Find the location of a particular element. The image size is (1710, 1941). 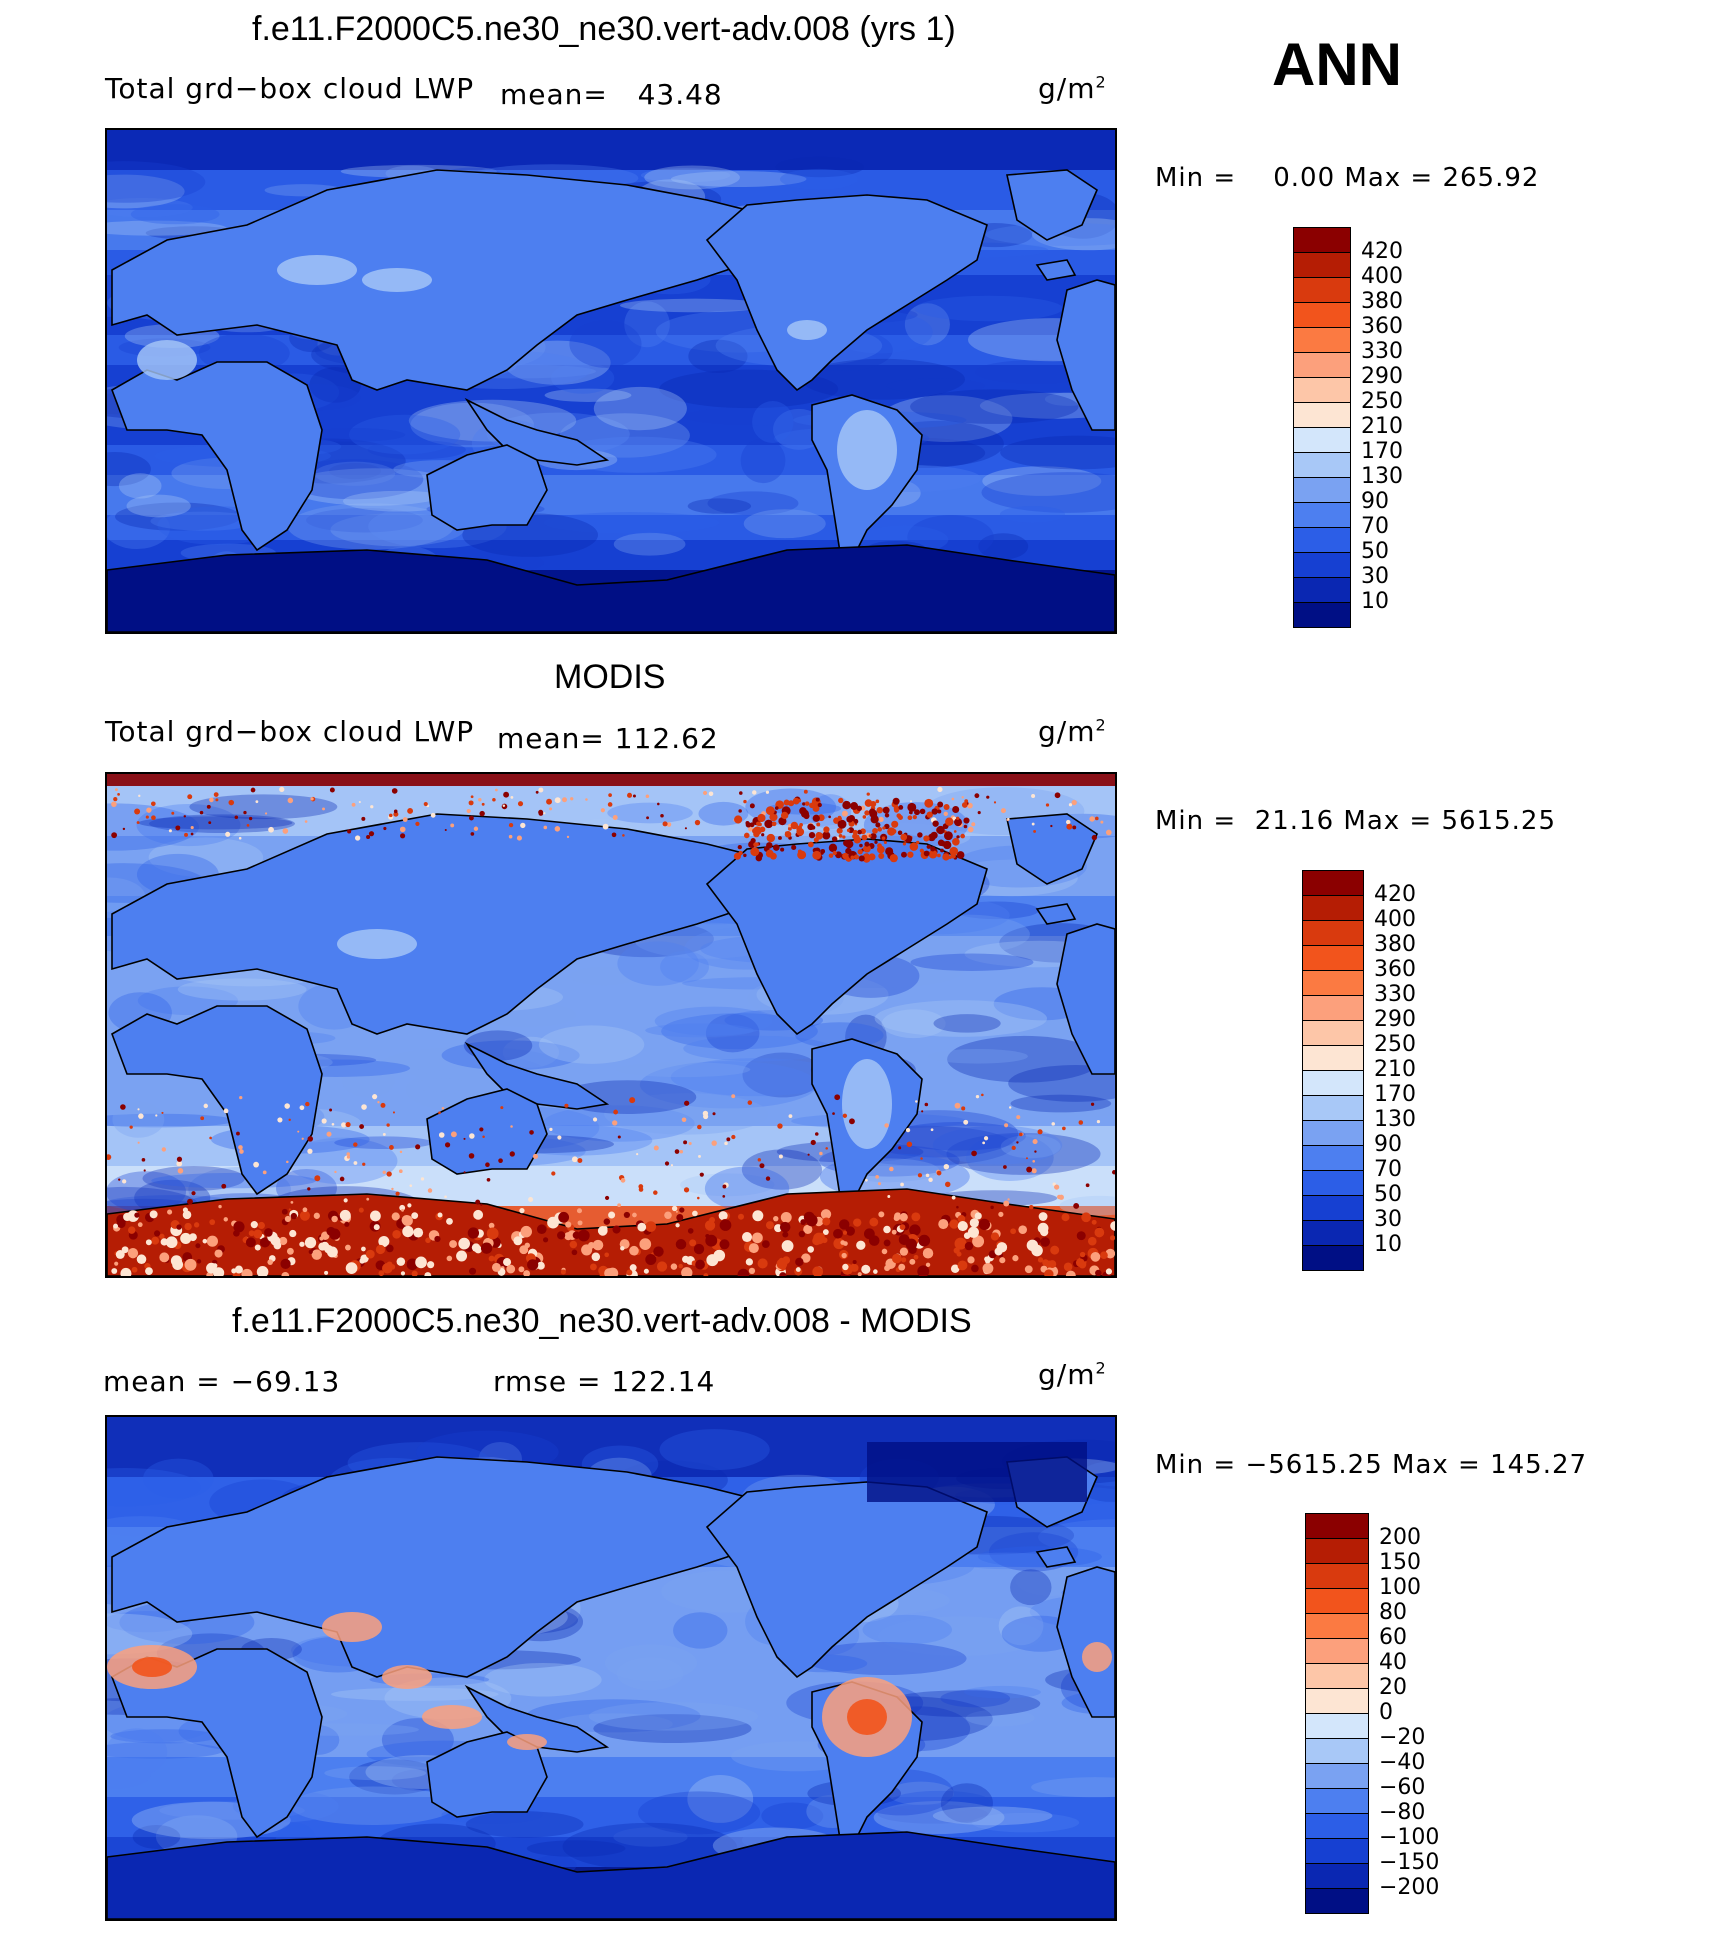

colorbar-label: 330 is located at coordinates (1382, 351).